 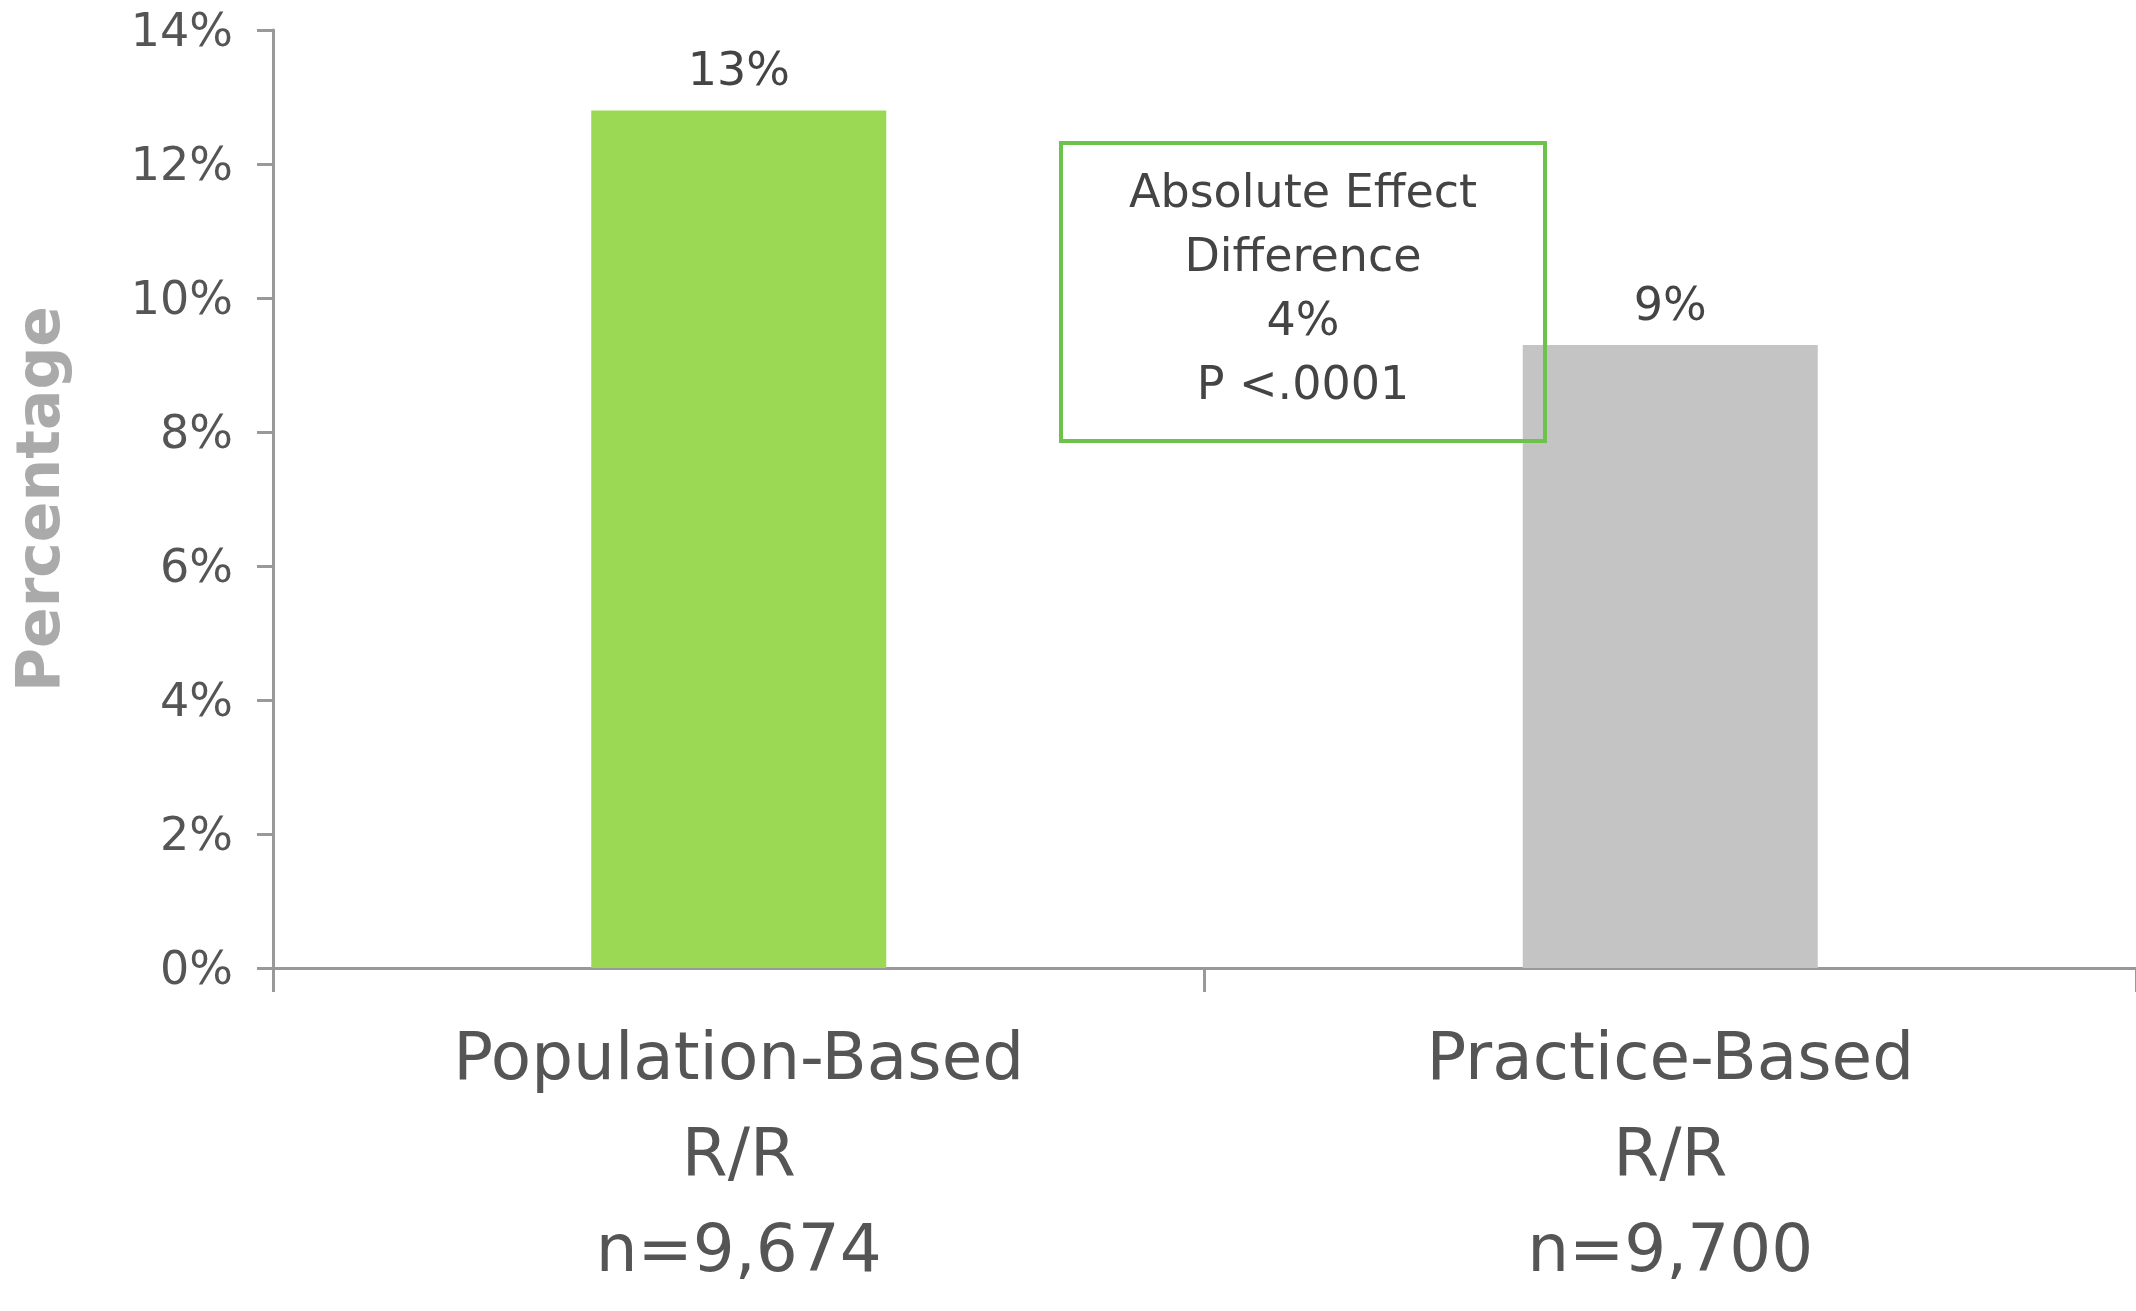 What do you see at coordinates (38, 499) in the screenshot?
I see `y-axis-title: Percentage` at bounding box center [38, 499].